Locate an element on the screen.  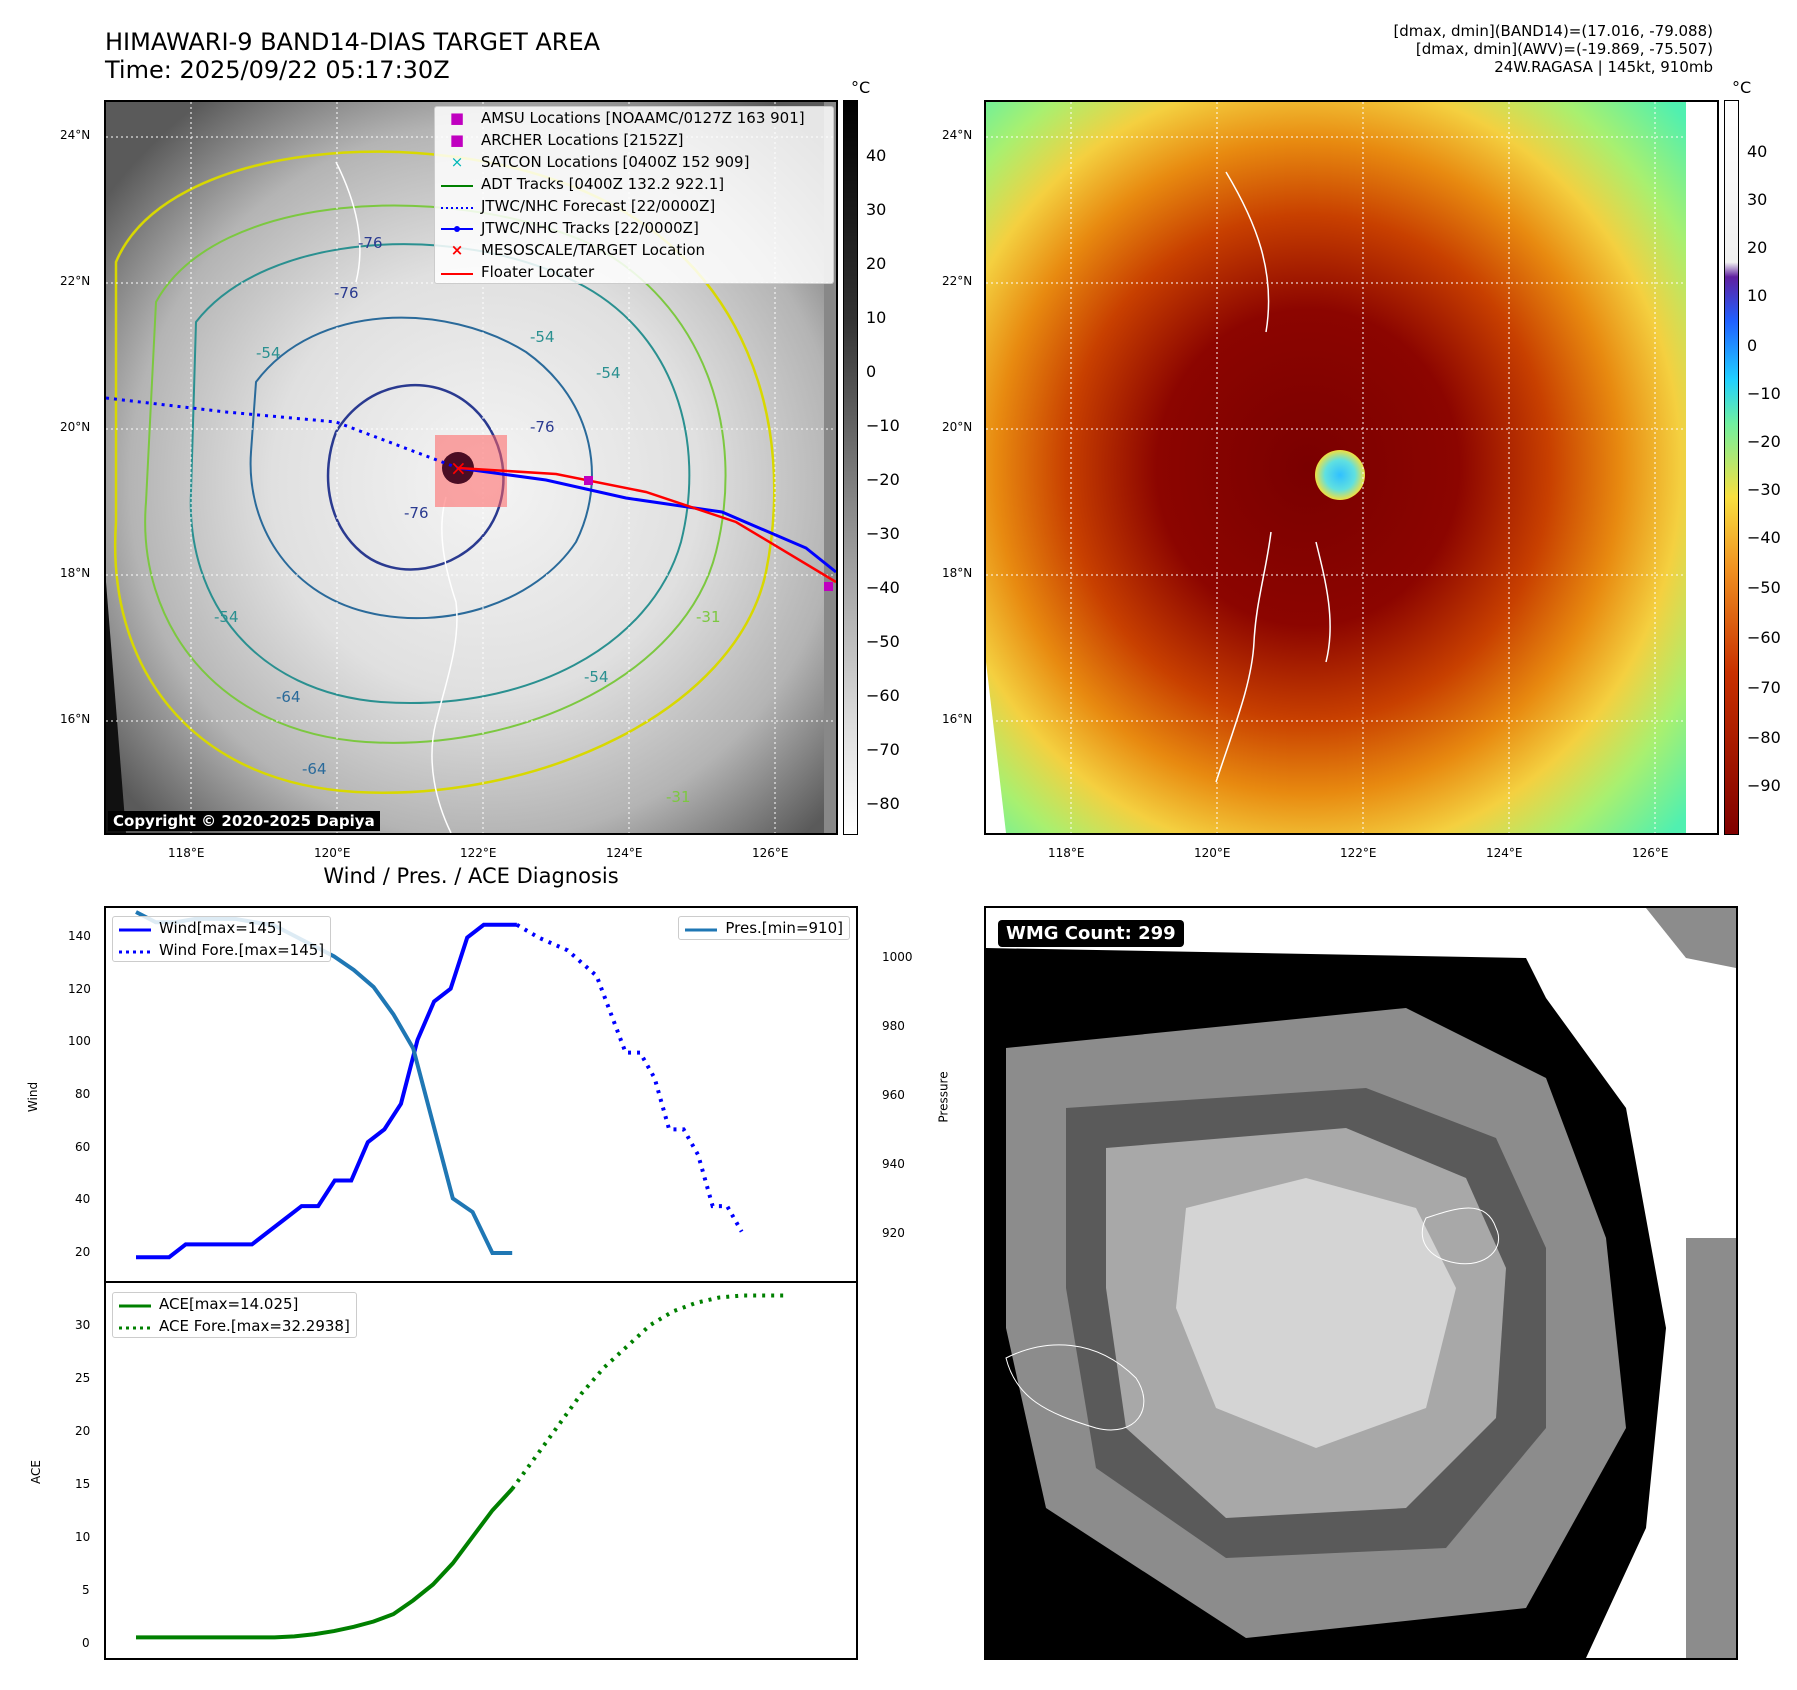
archer-location-marker is located at coordinates (828, 586).